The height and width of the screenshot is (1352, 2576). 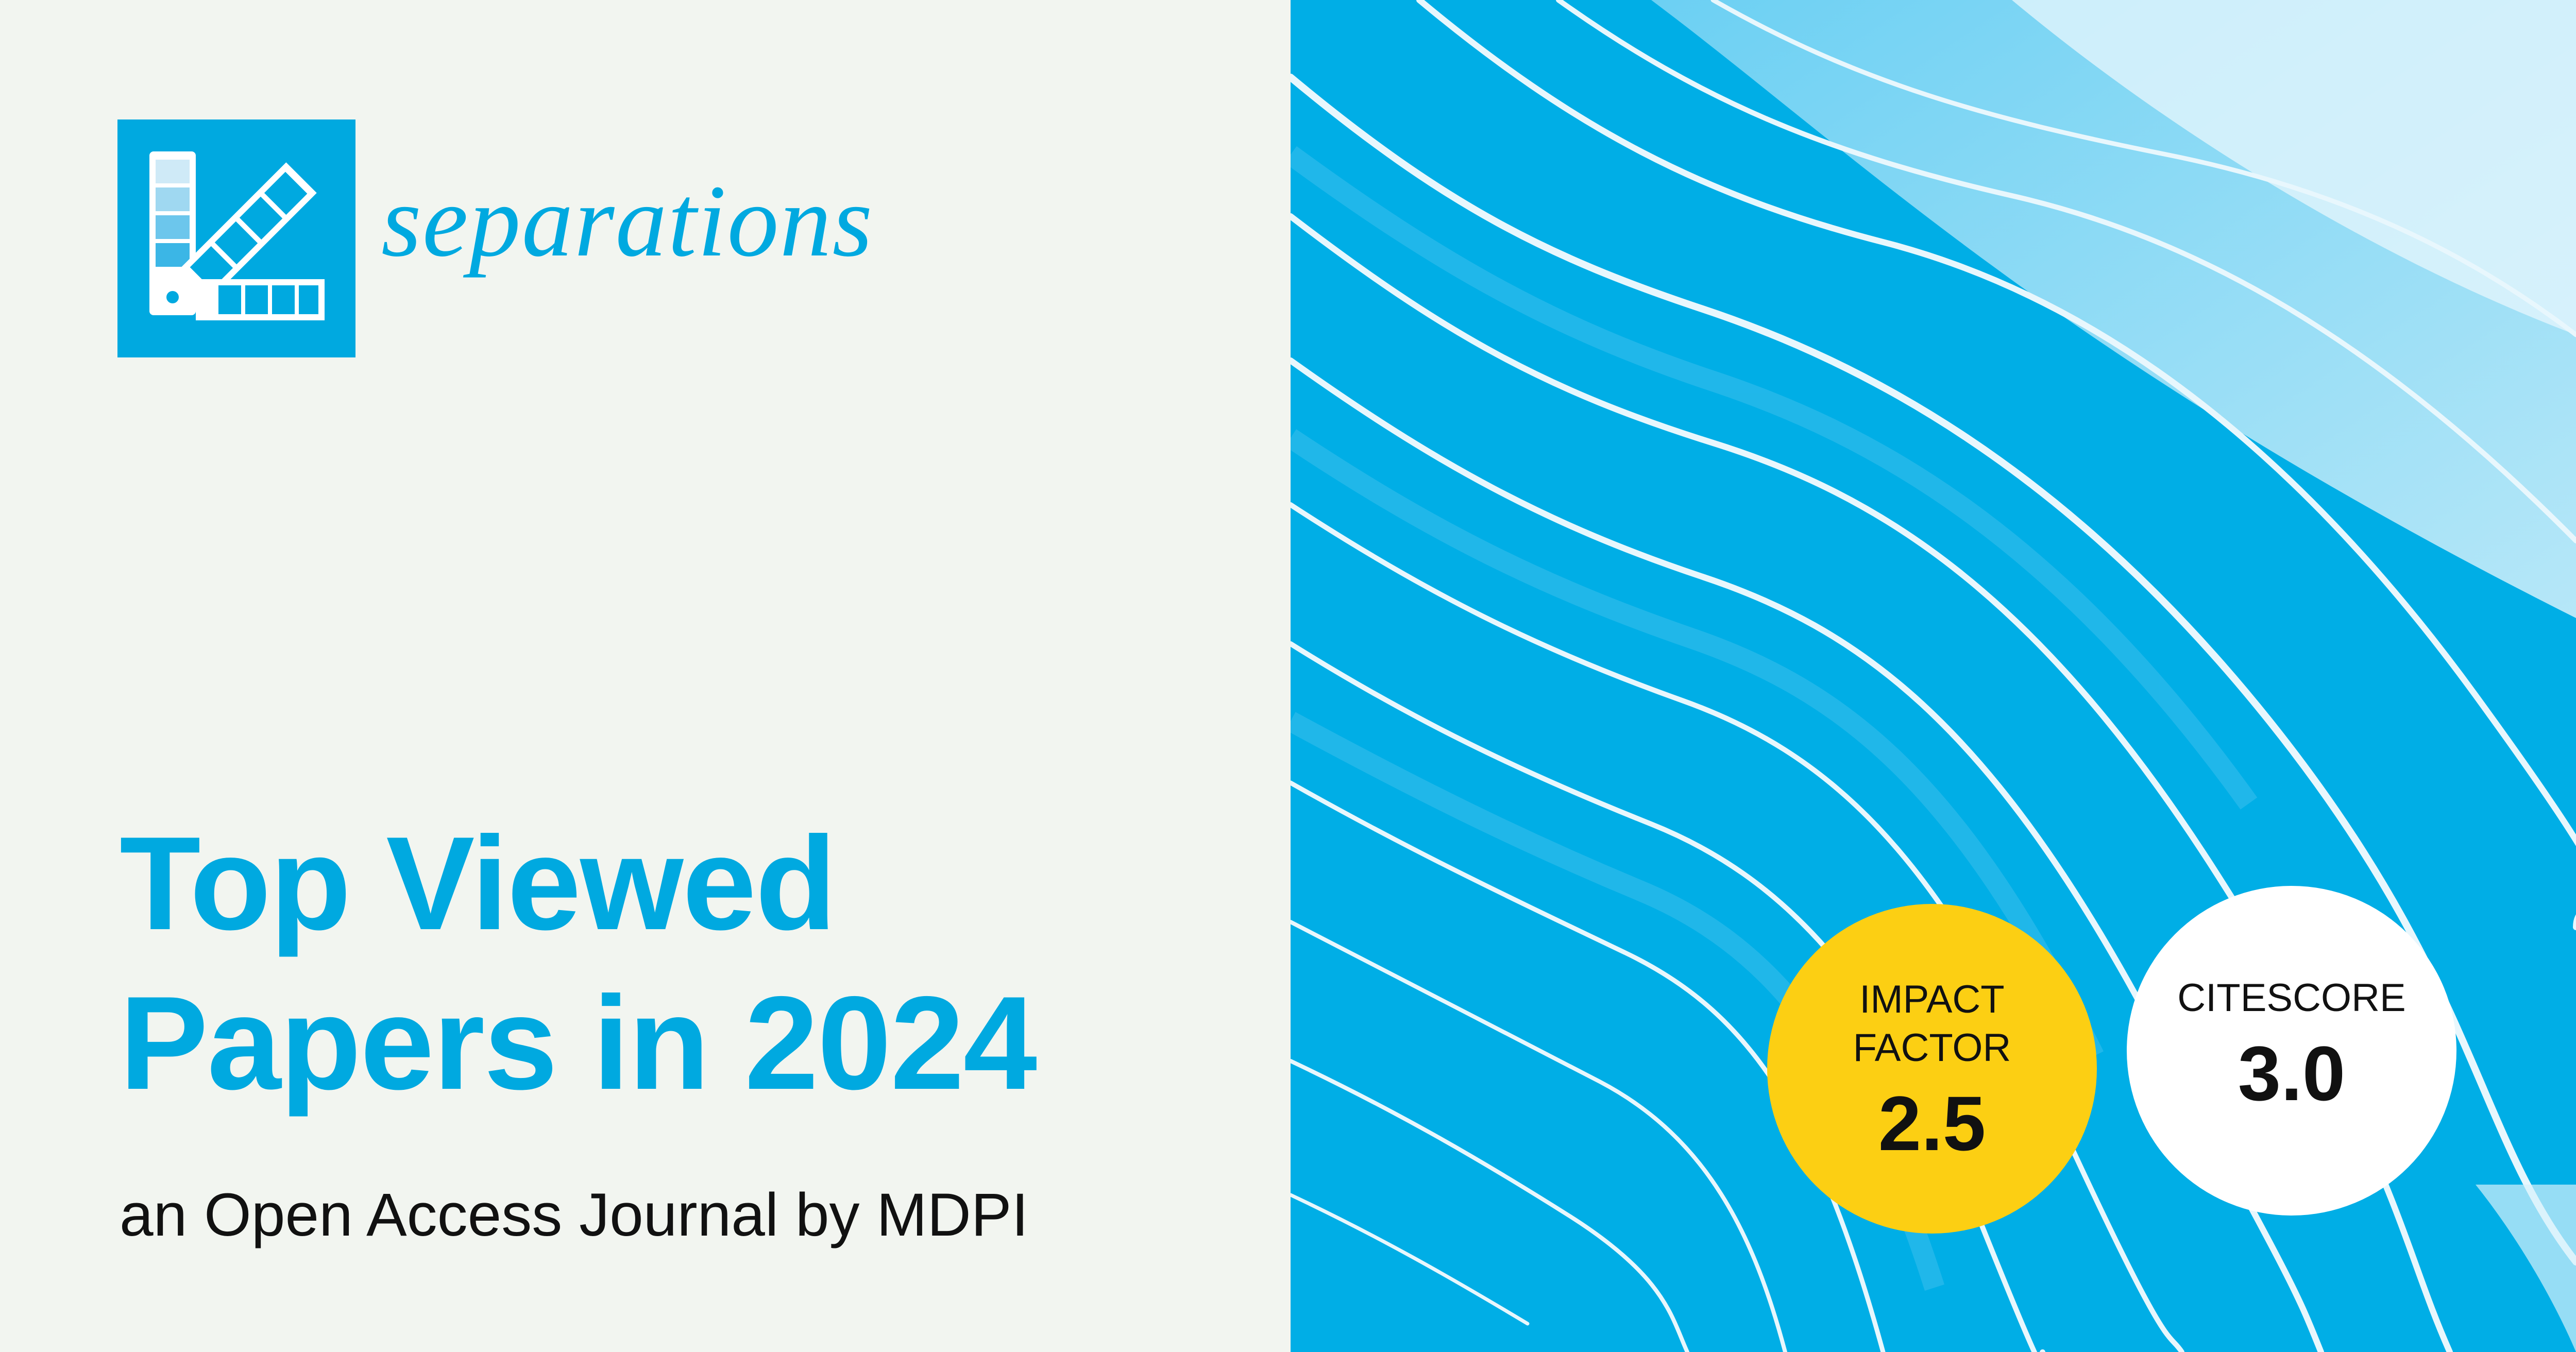 I want to click on color-swatch-icon, so click(x=237, y=236).